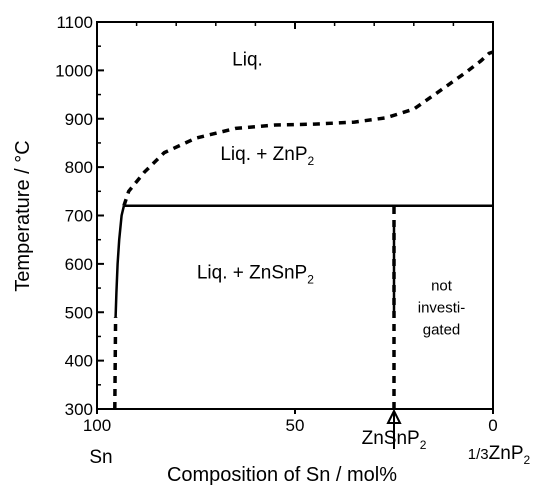 The image size is (544, 491). Describe the element at coordinates (255, 274) in the screenshot. I see `region-label-2: Liq. + ZnSnP2` at that location.